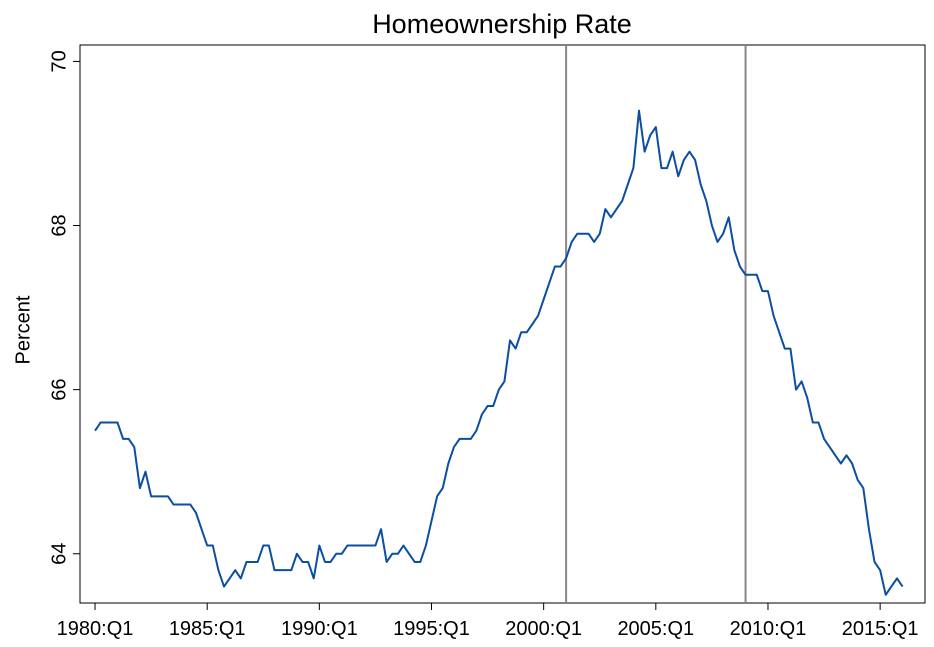 The image size is (934, 647). Describe the element at coordinates (59, 61) in the screenshot. I see `y-tick-label: 70` at that location.